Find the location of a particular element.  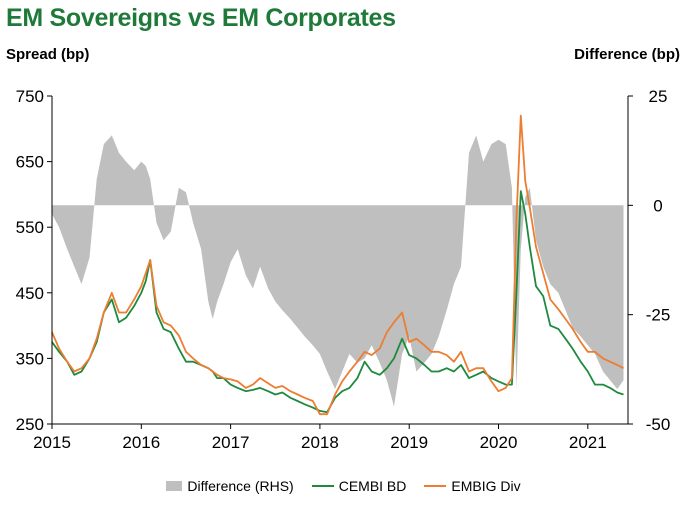

left-tick-label: 650 is located at coordinates (30, 162).